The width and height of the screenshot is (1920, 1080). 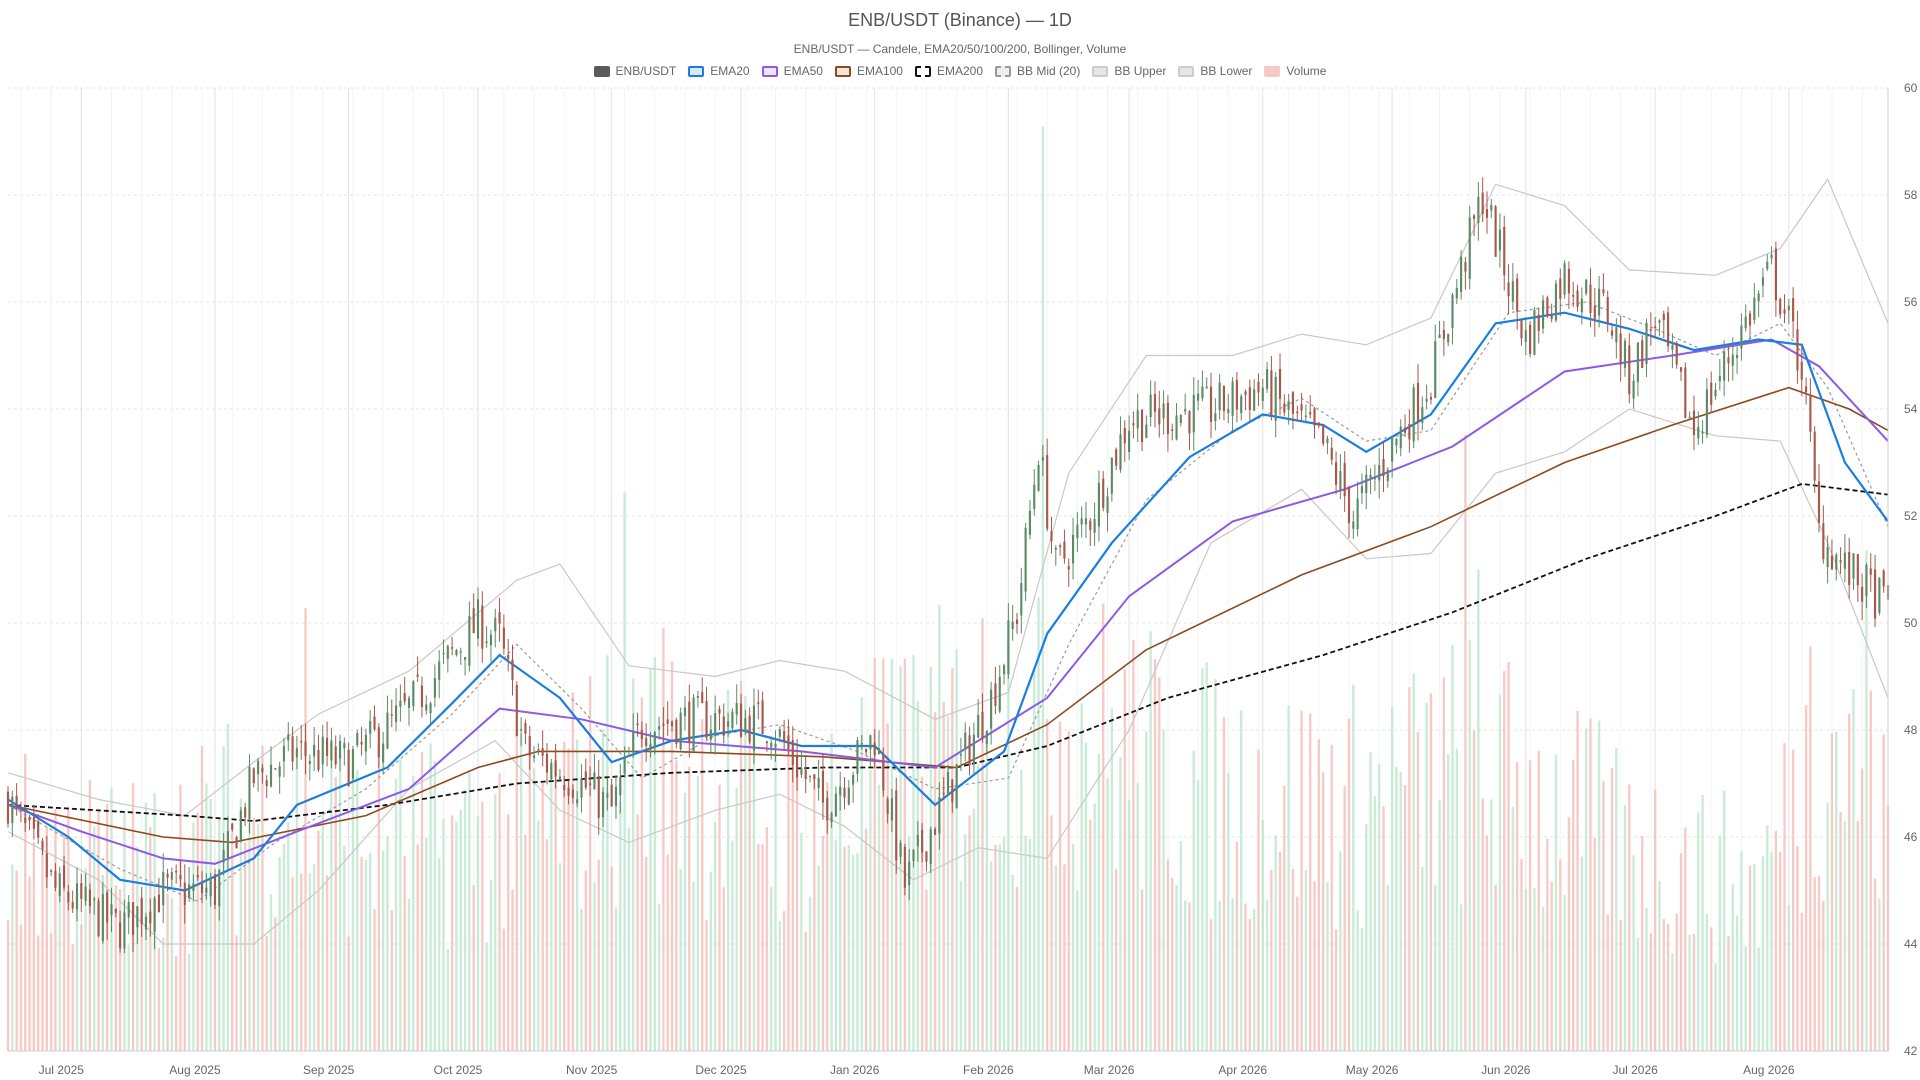 What do you see at coordinates (719, 71) in the screenshot?
I see `legend-item: EMA20` at bounding box center [719, 71].